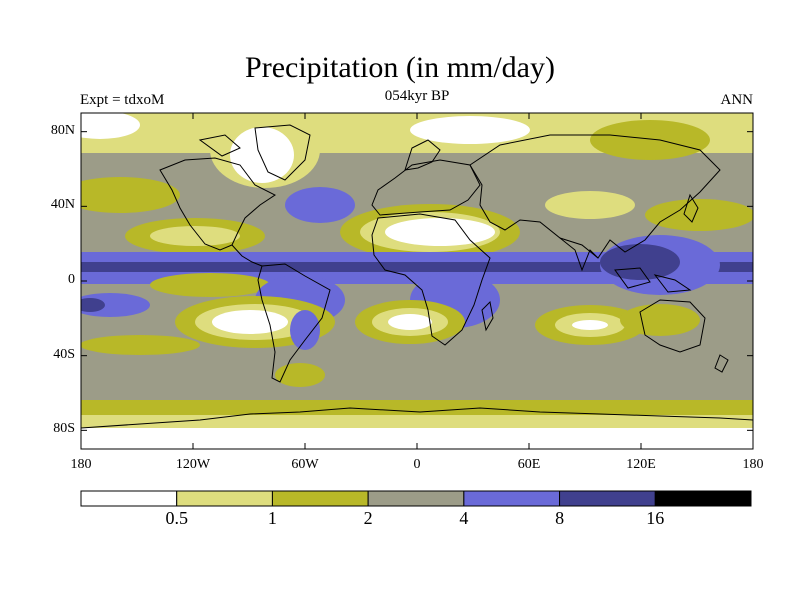  What do you see at coordinates (62, 205) in the screenshot?
I see `lat-tick-label: 40N` at bounding box center [62, 205].